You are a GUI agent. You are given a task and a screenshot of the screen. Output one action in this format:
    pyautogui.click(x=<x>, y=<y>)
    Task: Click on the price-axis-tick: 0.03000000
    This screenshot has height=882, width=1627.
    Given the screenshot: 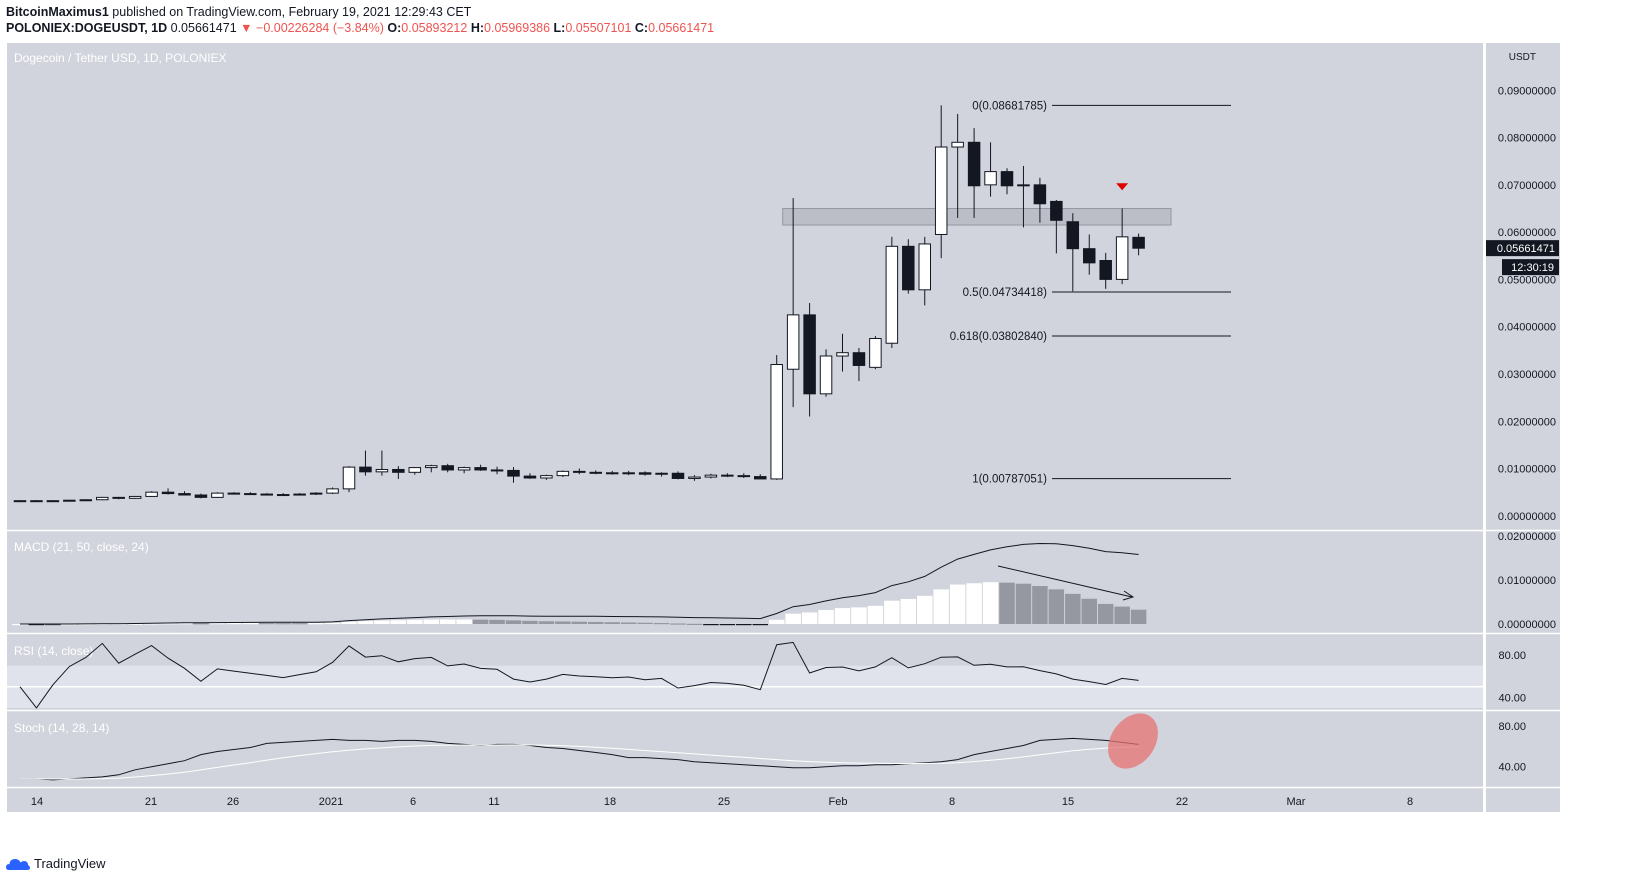 What is the action you would take?
    pyautogui.click(x=1527, y=375)
    